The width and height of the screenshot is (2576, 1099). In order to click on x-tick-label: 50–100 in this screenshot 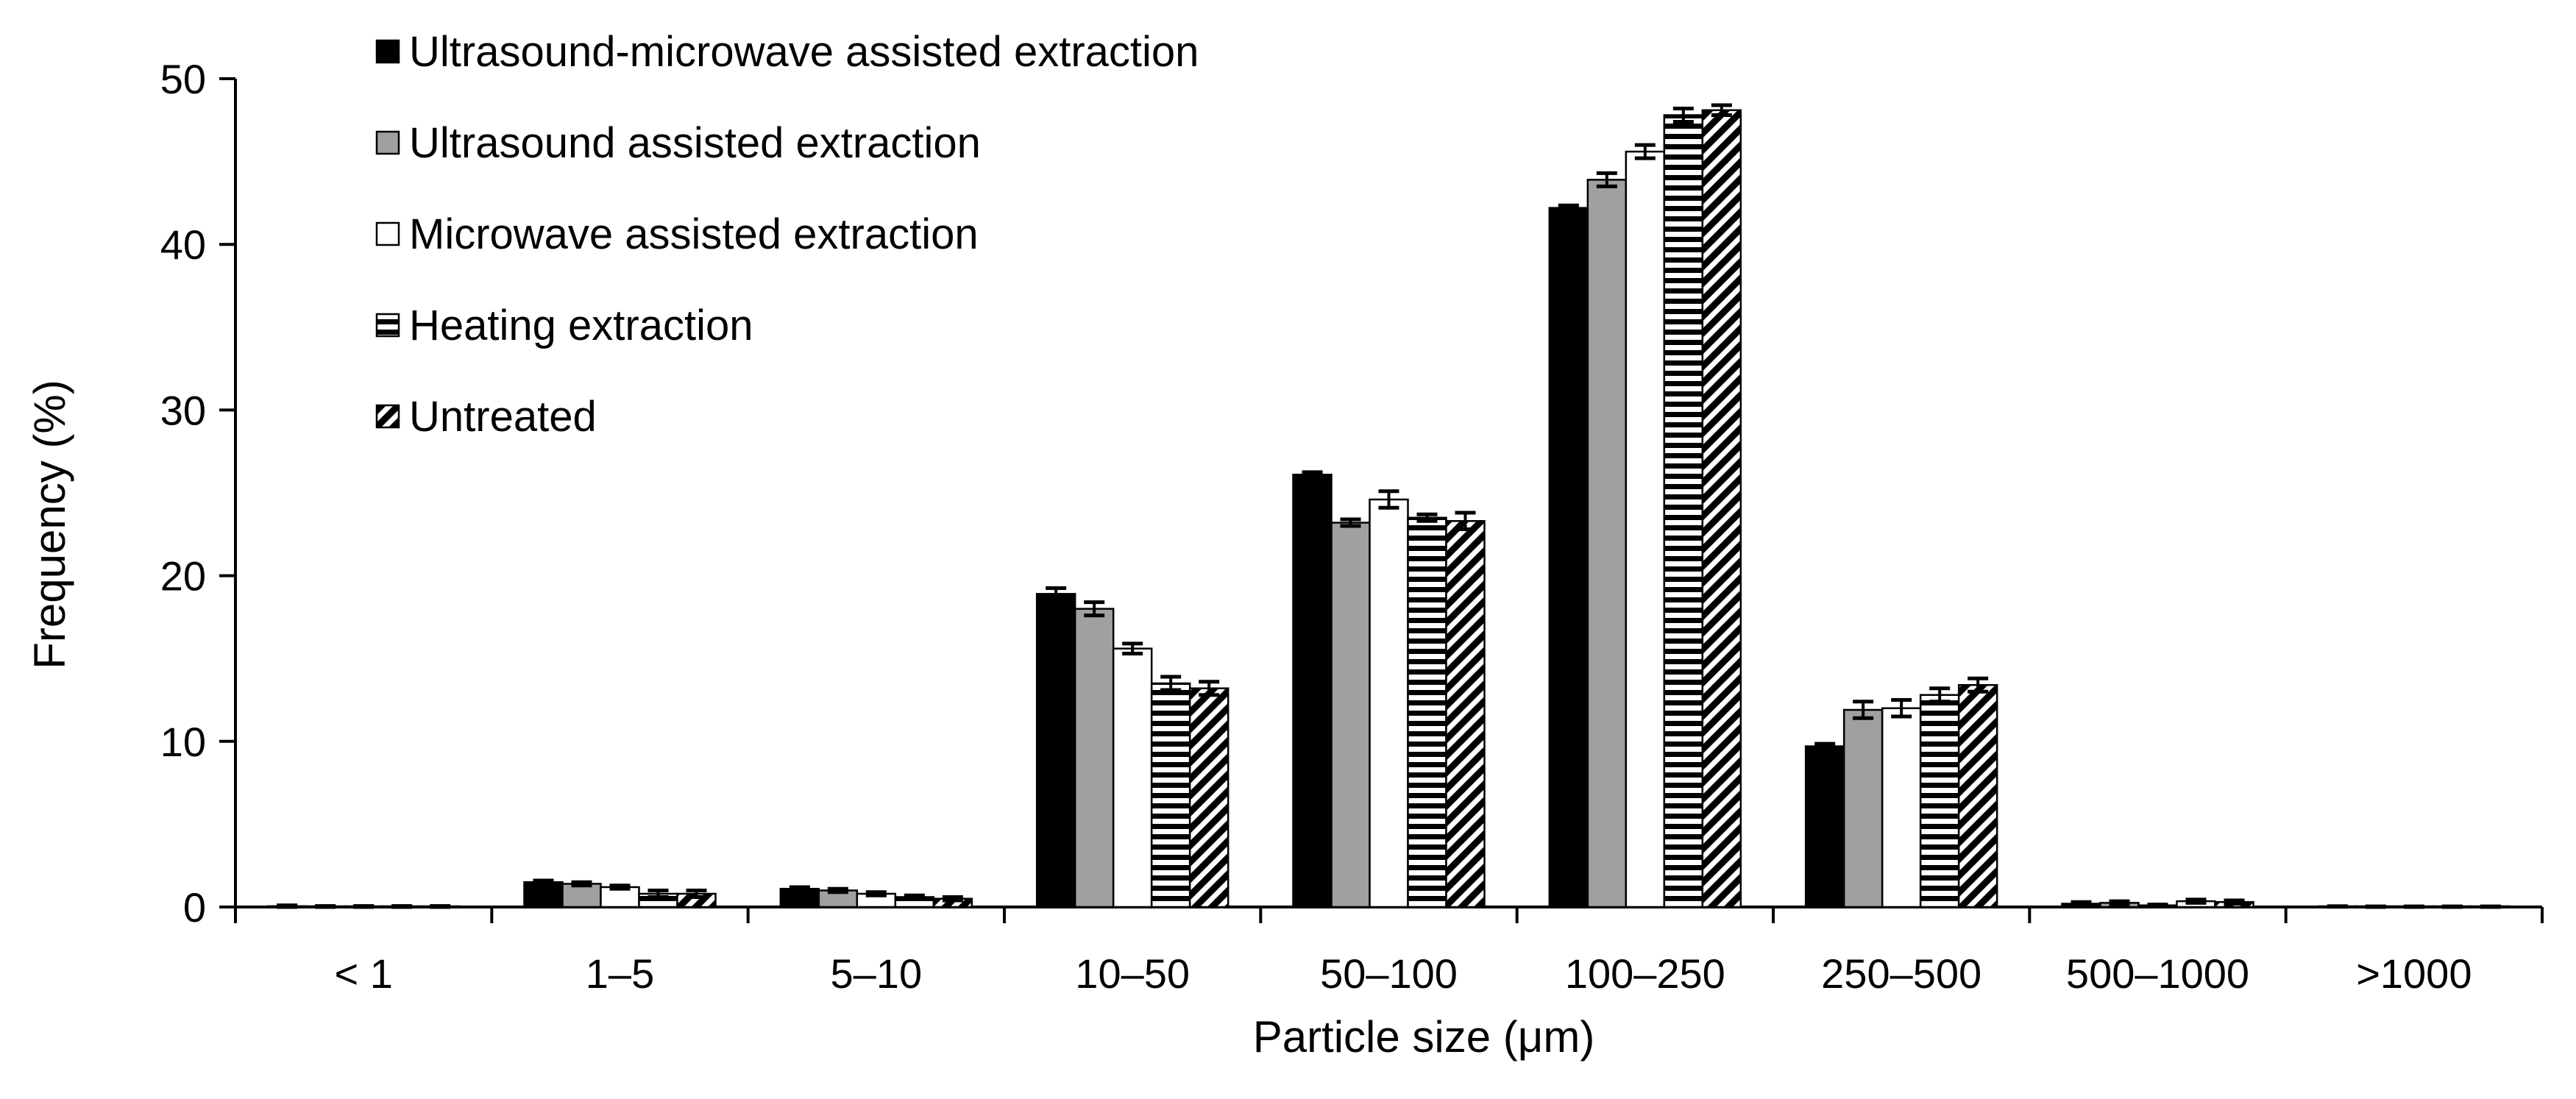, I will do `click(1389, 974)`.